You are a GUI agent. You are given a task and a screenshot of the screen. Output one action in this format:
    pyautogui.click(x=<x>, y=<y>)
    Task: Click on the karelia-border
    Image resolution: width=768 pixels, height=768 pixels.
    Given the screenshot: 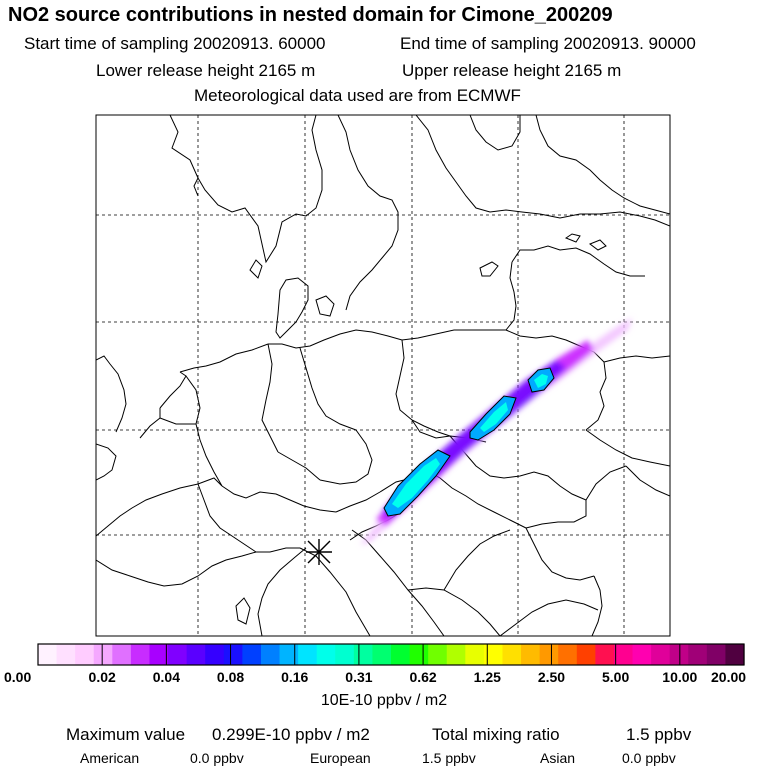 What is the action you would take?
    pyautogui.click(x=602, y=165)
    